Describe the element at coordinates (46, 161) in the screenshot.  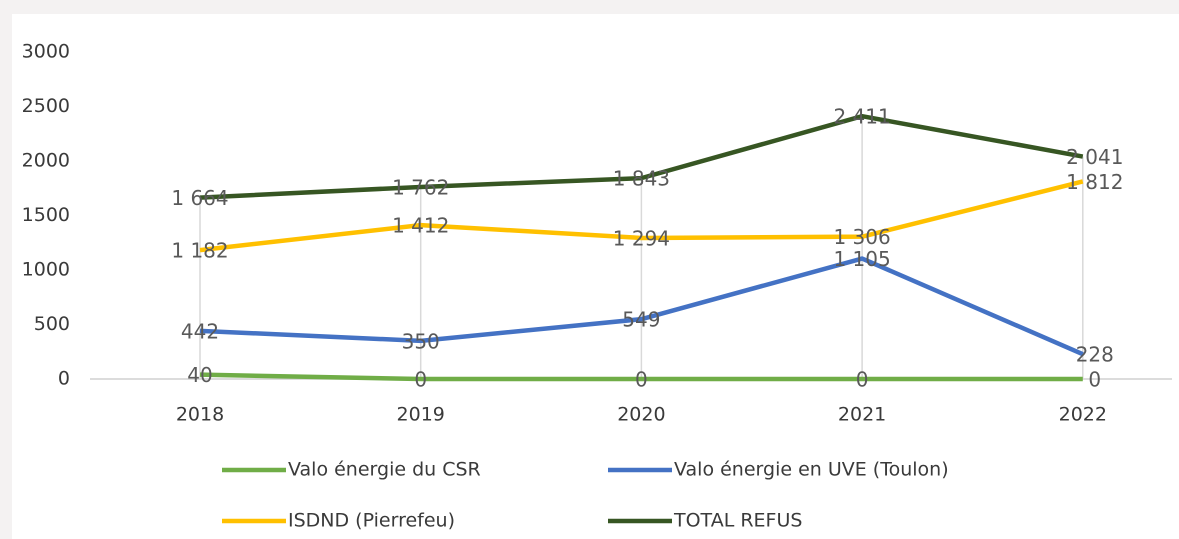
I see `y-tick-label: 2000` at that location.